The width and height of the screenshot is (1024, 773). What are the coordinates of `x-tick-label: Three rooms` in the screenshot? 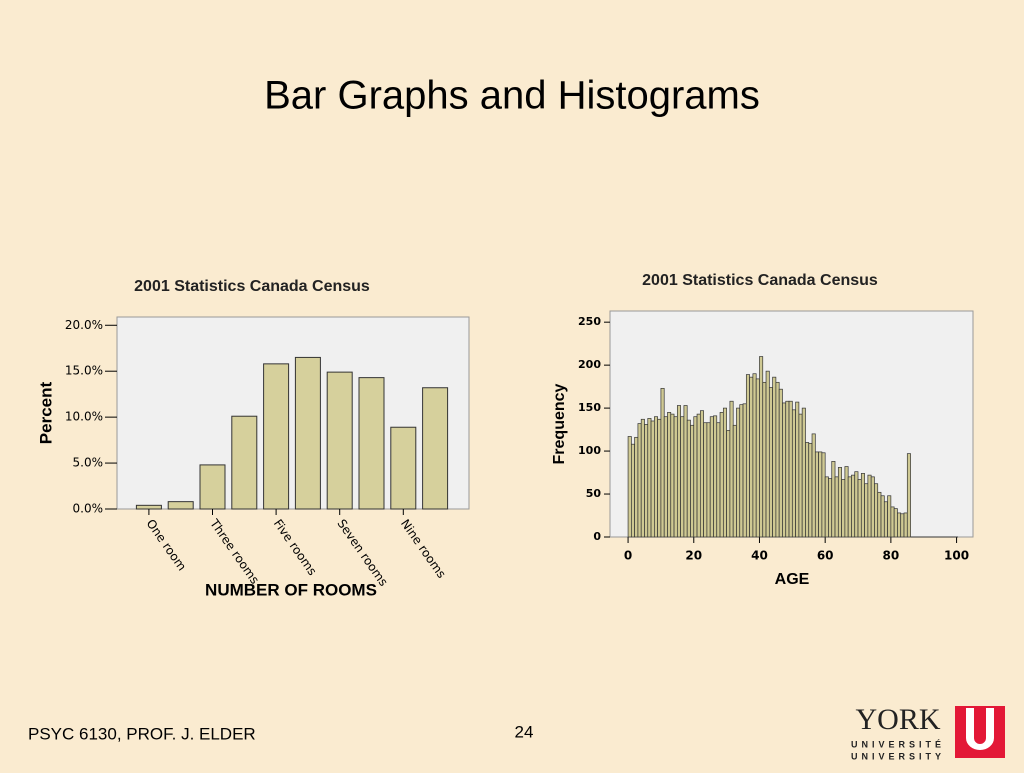 It's located at (234, 551).